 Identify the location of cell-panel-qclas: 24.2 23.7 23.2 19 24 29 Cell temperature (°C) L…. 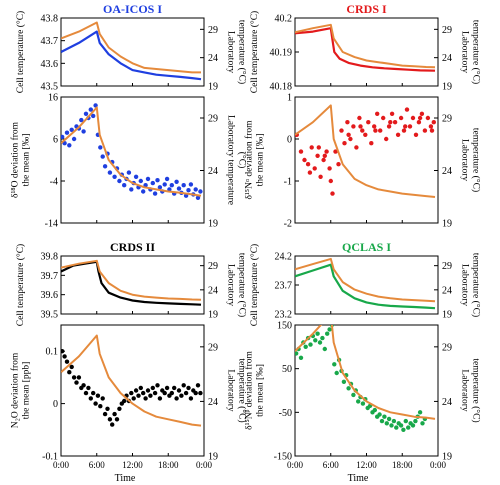
(365, 285).